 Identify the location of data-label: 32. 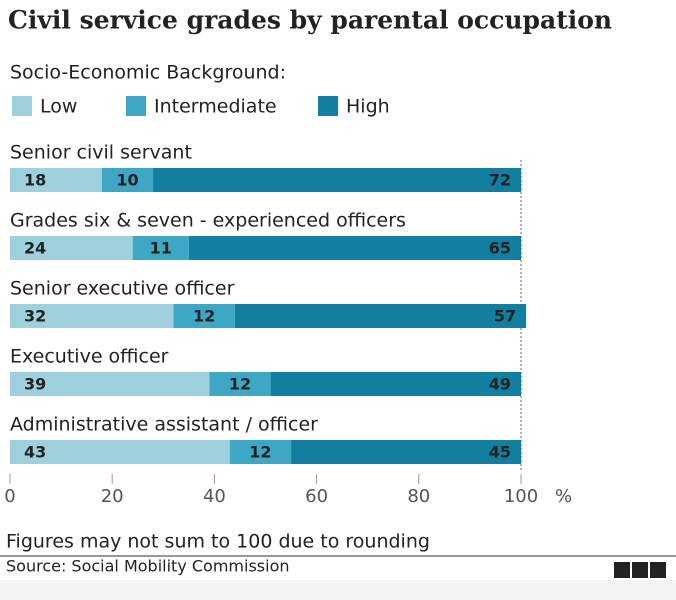
(35, 316).